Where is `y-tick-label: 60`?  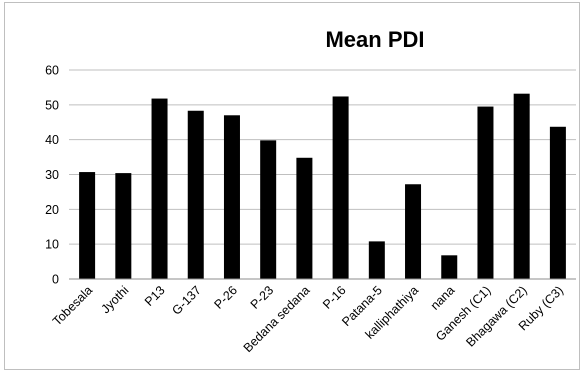 y-tick-label: 60 is located at coordinates (52, 71).